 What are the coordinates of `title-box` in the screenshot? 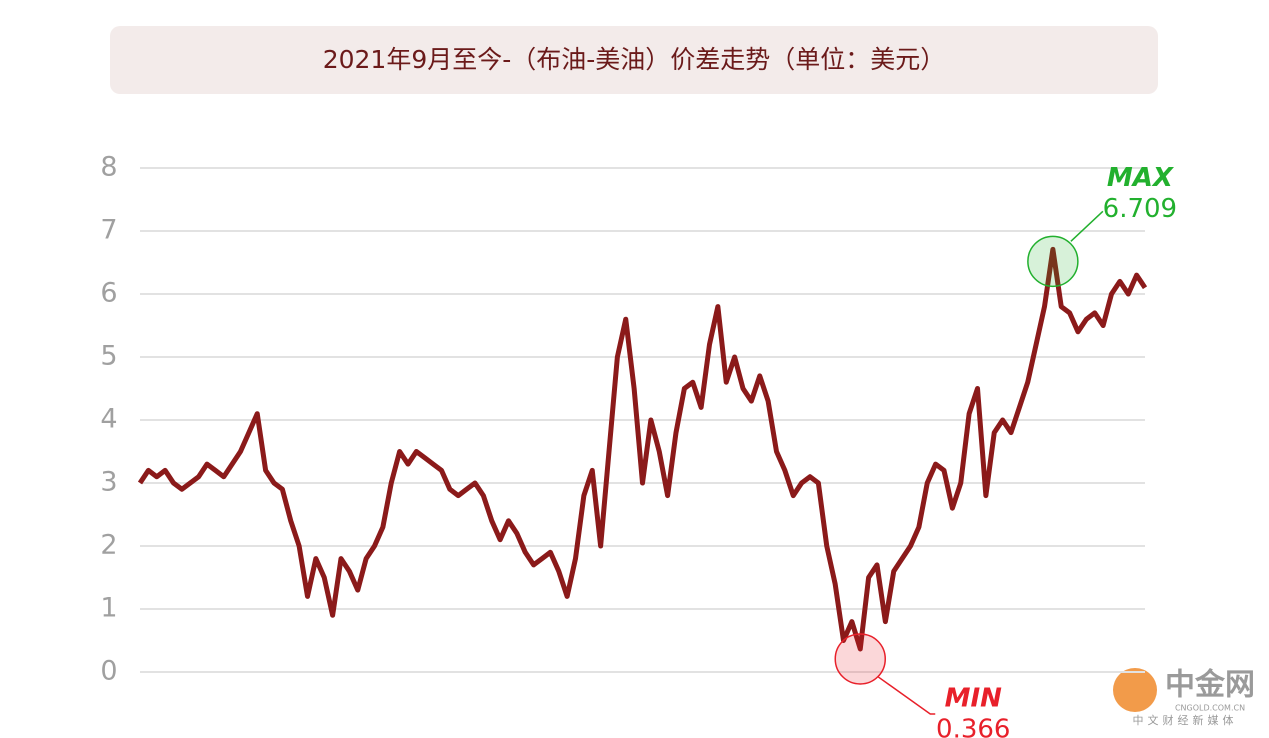 It's located at (634, 60).